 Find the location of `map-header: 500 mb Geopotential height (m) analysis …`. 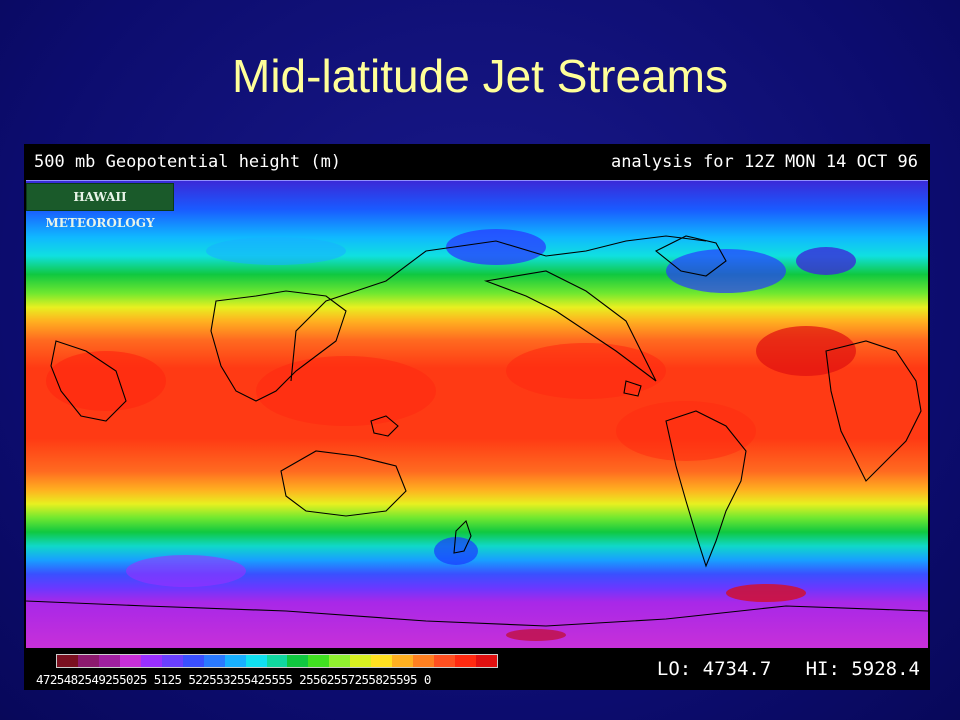

map-header: 500 mb Geopotential height (m) analysis … is located at coordinates (477, 162).